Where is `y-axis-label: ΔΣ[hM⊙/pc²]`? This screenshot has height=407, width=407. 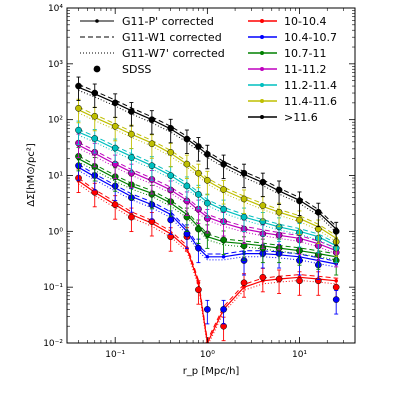 y-axis-label: ΔΣ[hM⊙/pc²] is located at coordinates (31, 175).